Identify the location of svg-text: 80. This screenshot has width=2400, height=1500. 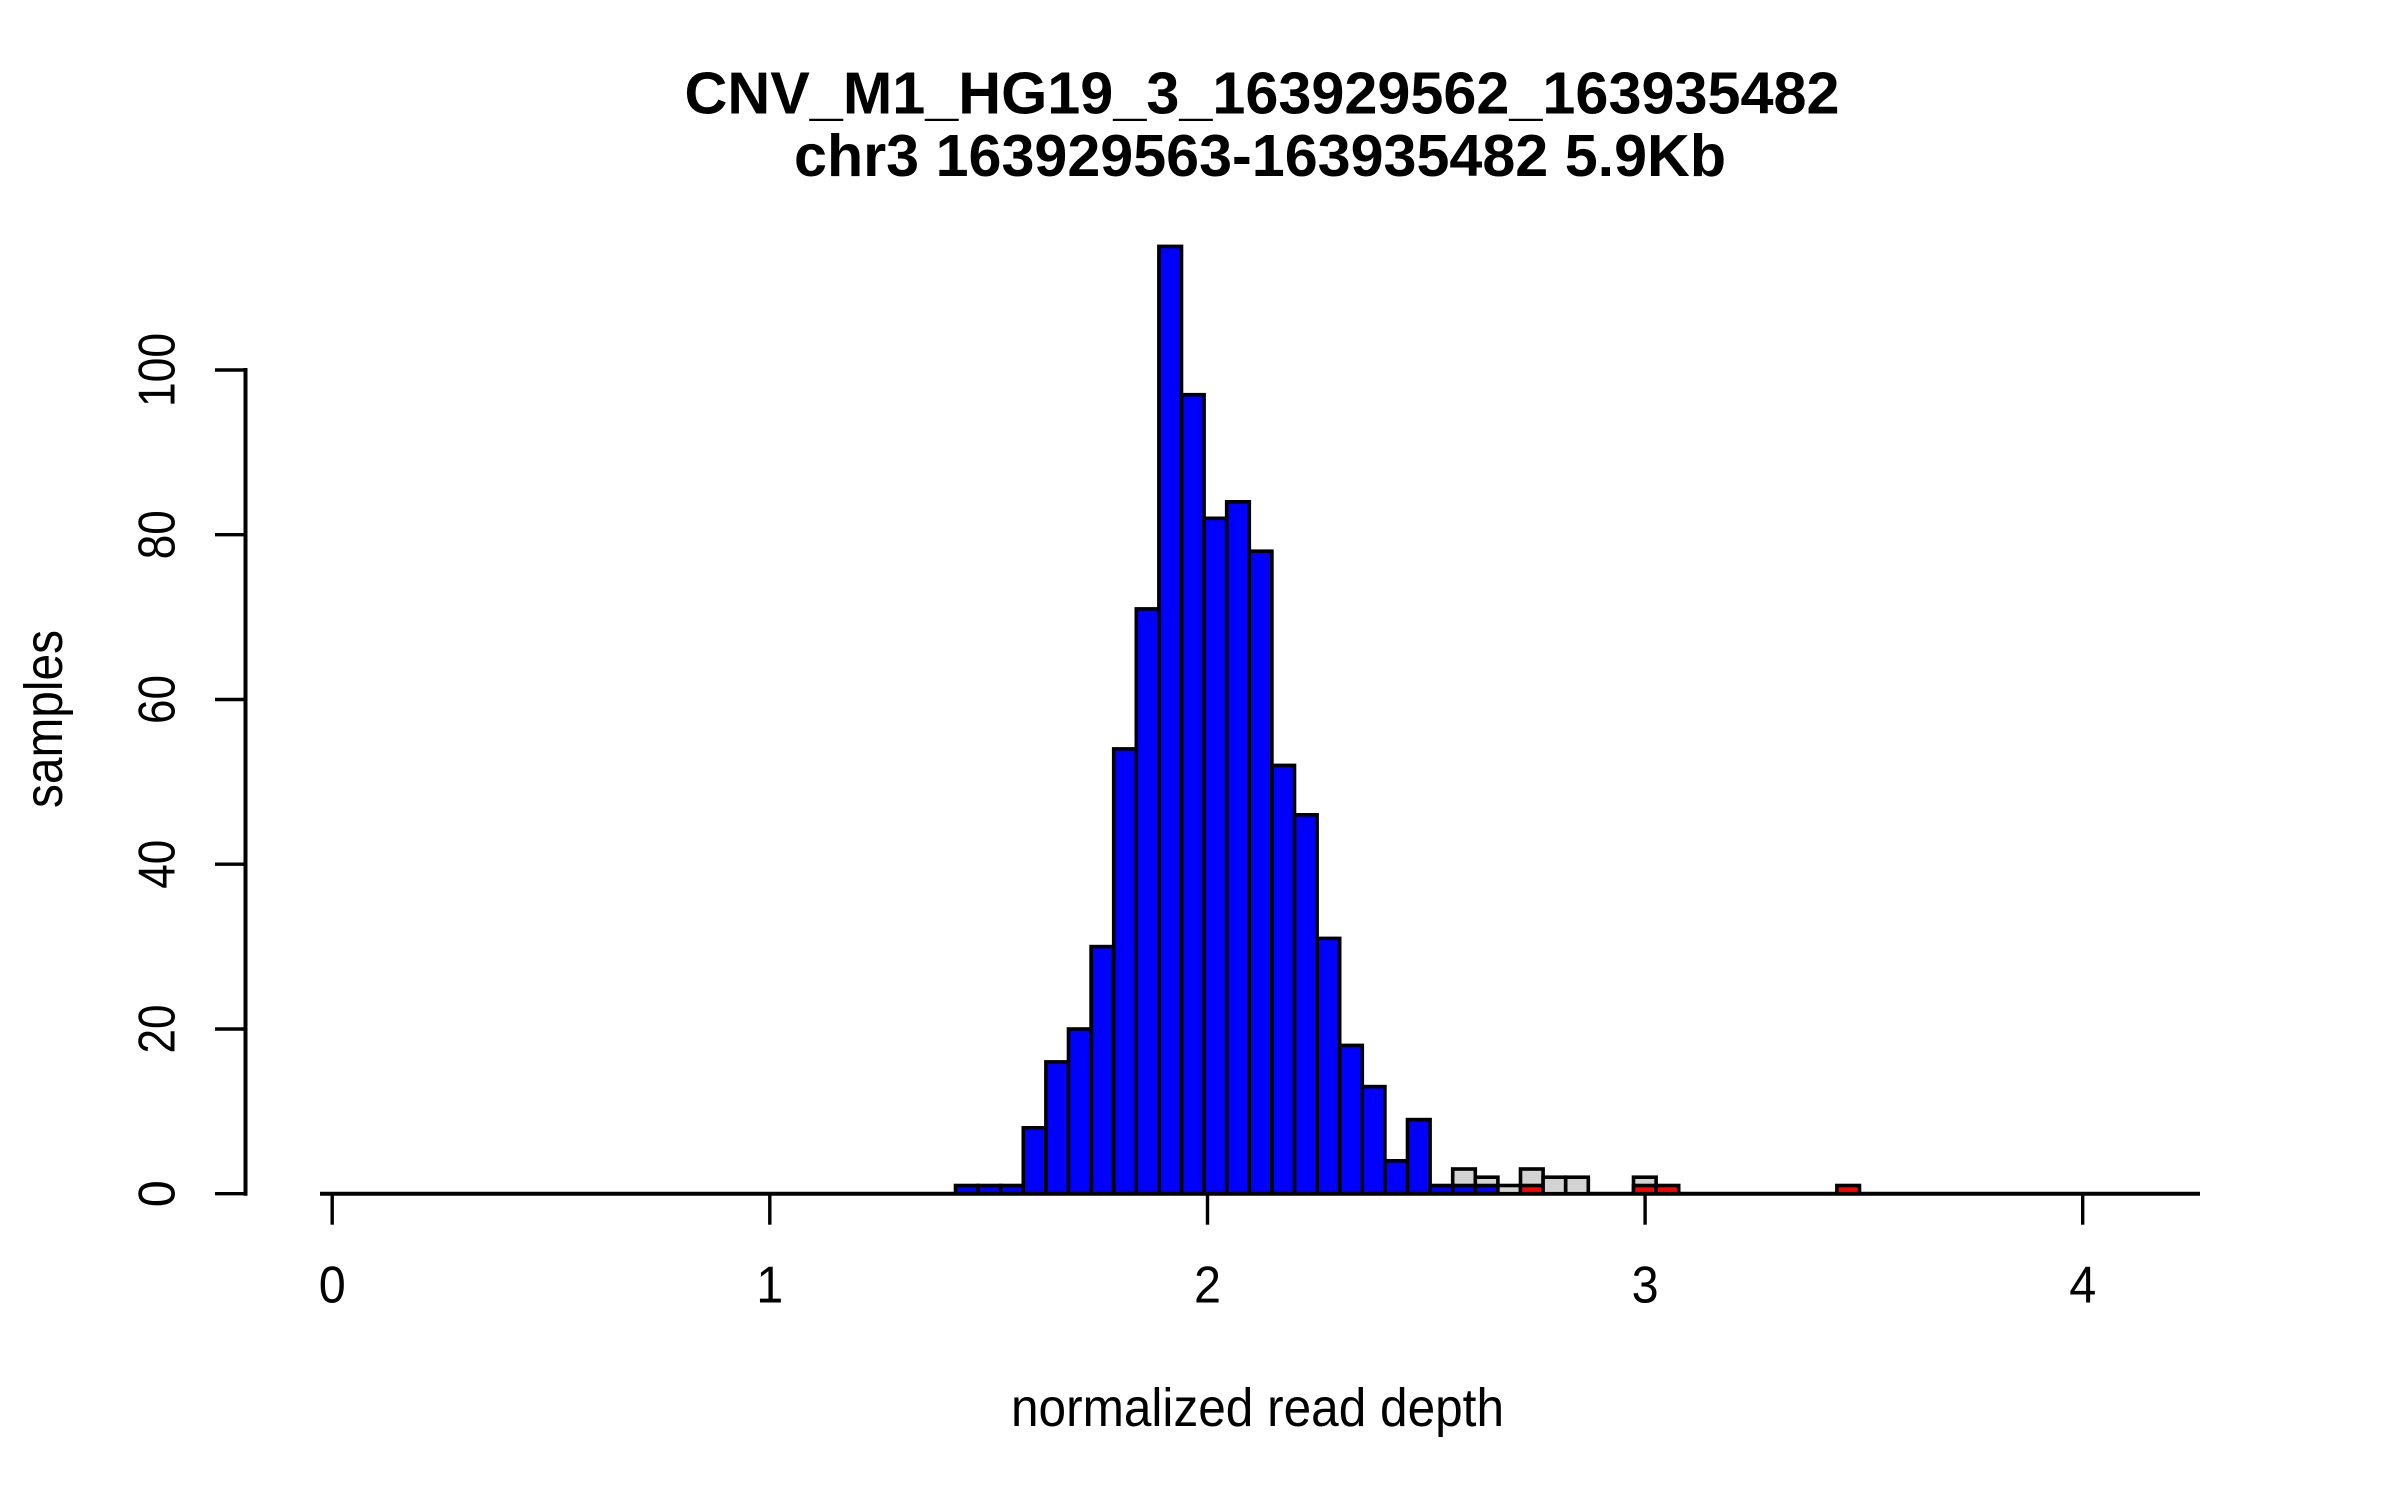
(158, 534).